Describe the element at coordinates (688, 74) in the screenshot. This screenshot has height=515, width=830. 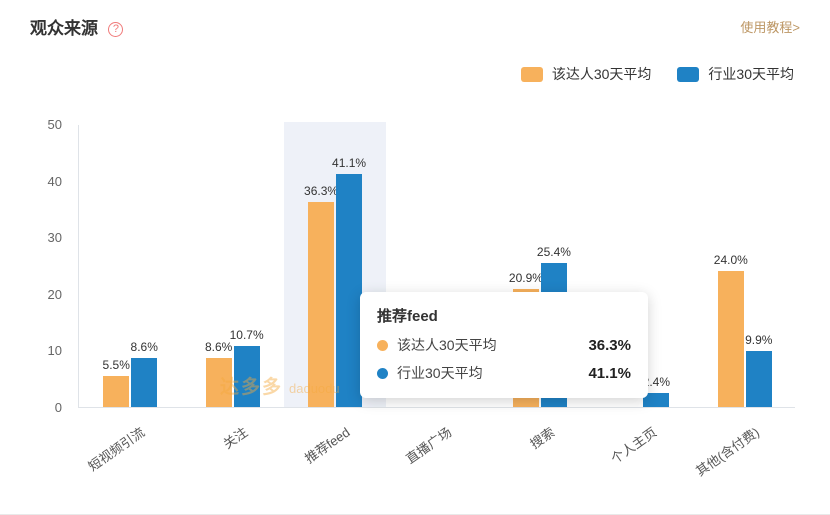
I see `legend-swatch-industry-icon` at that location.